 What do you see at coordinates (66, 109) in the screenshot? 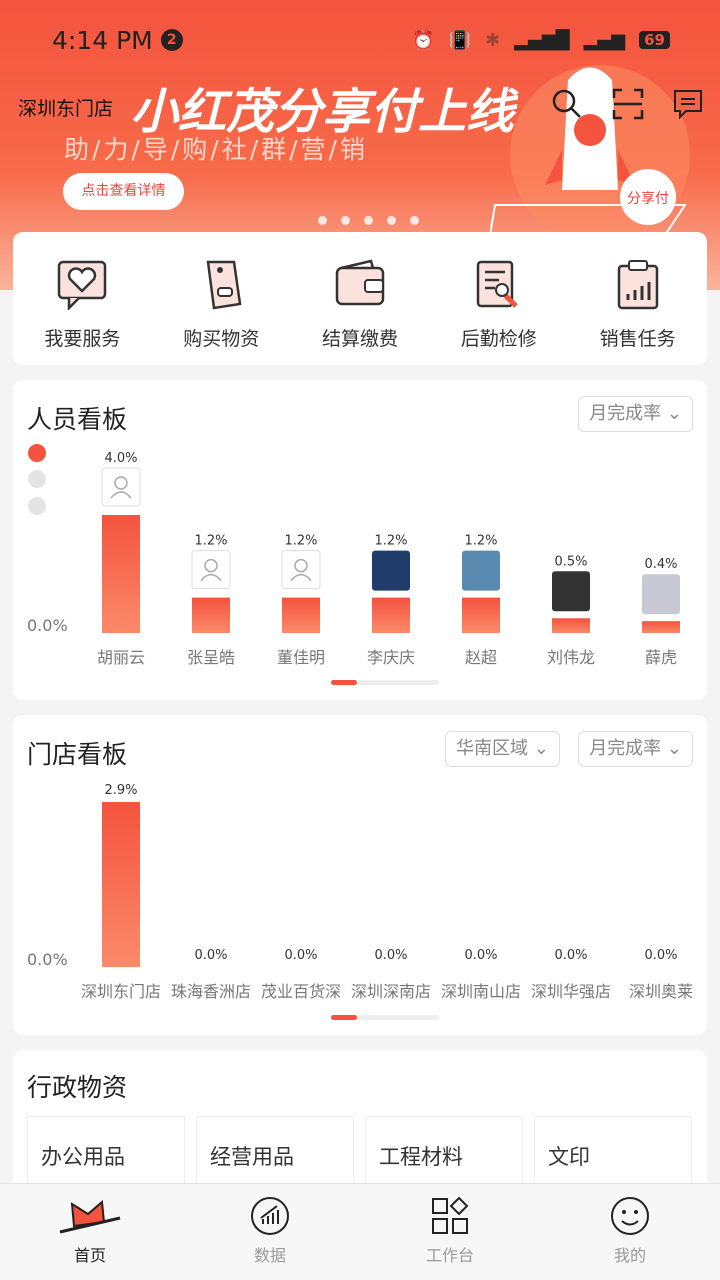
I see `store-selector: 深圳东门店` at bounding box center [66, 109].